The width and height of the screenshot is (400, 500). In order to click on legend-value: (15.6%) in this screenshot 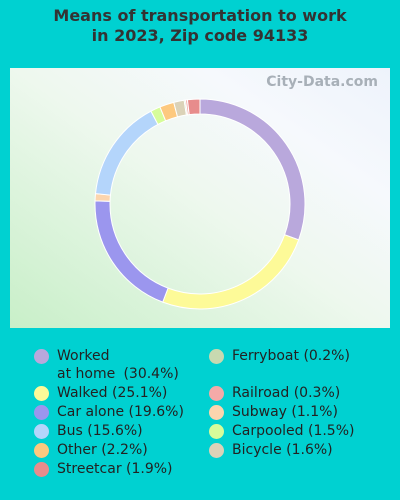, I will do `click(115, 431)`.